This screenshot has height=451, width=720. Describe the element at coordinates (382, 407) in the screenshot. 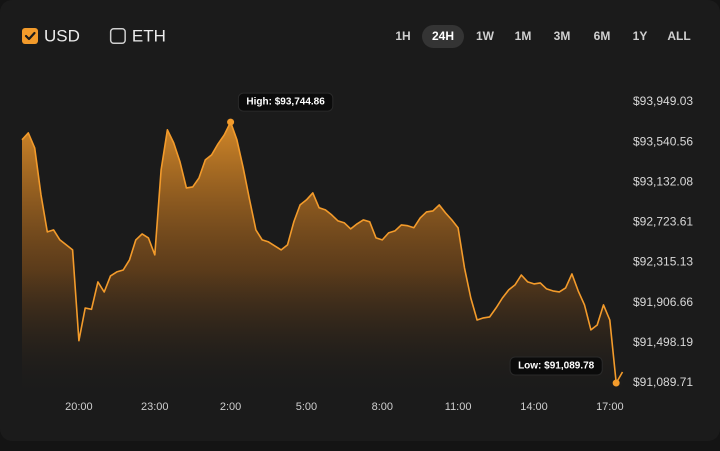

I see `x-tick-label: 8:00` at that location.